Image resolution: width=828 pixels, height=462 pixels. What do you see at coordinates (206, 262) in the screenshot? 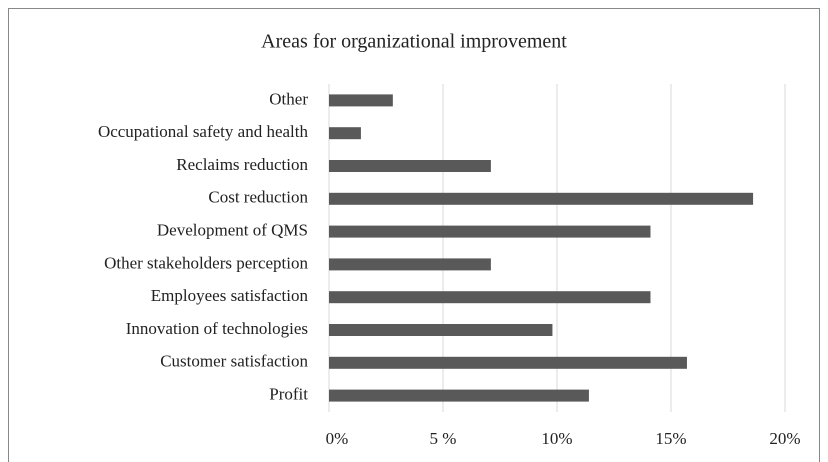
I see `y-tick-label: Other stakeholders perception` at bounding box center [206, 262].